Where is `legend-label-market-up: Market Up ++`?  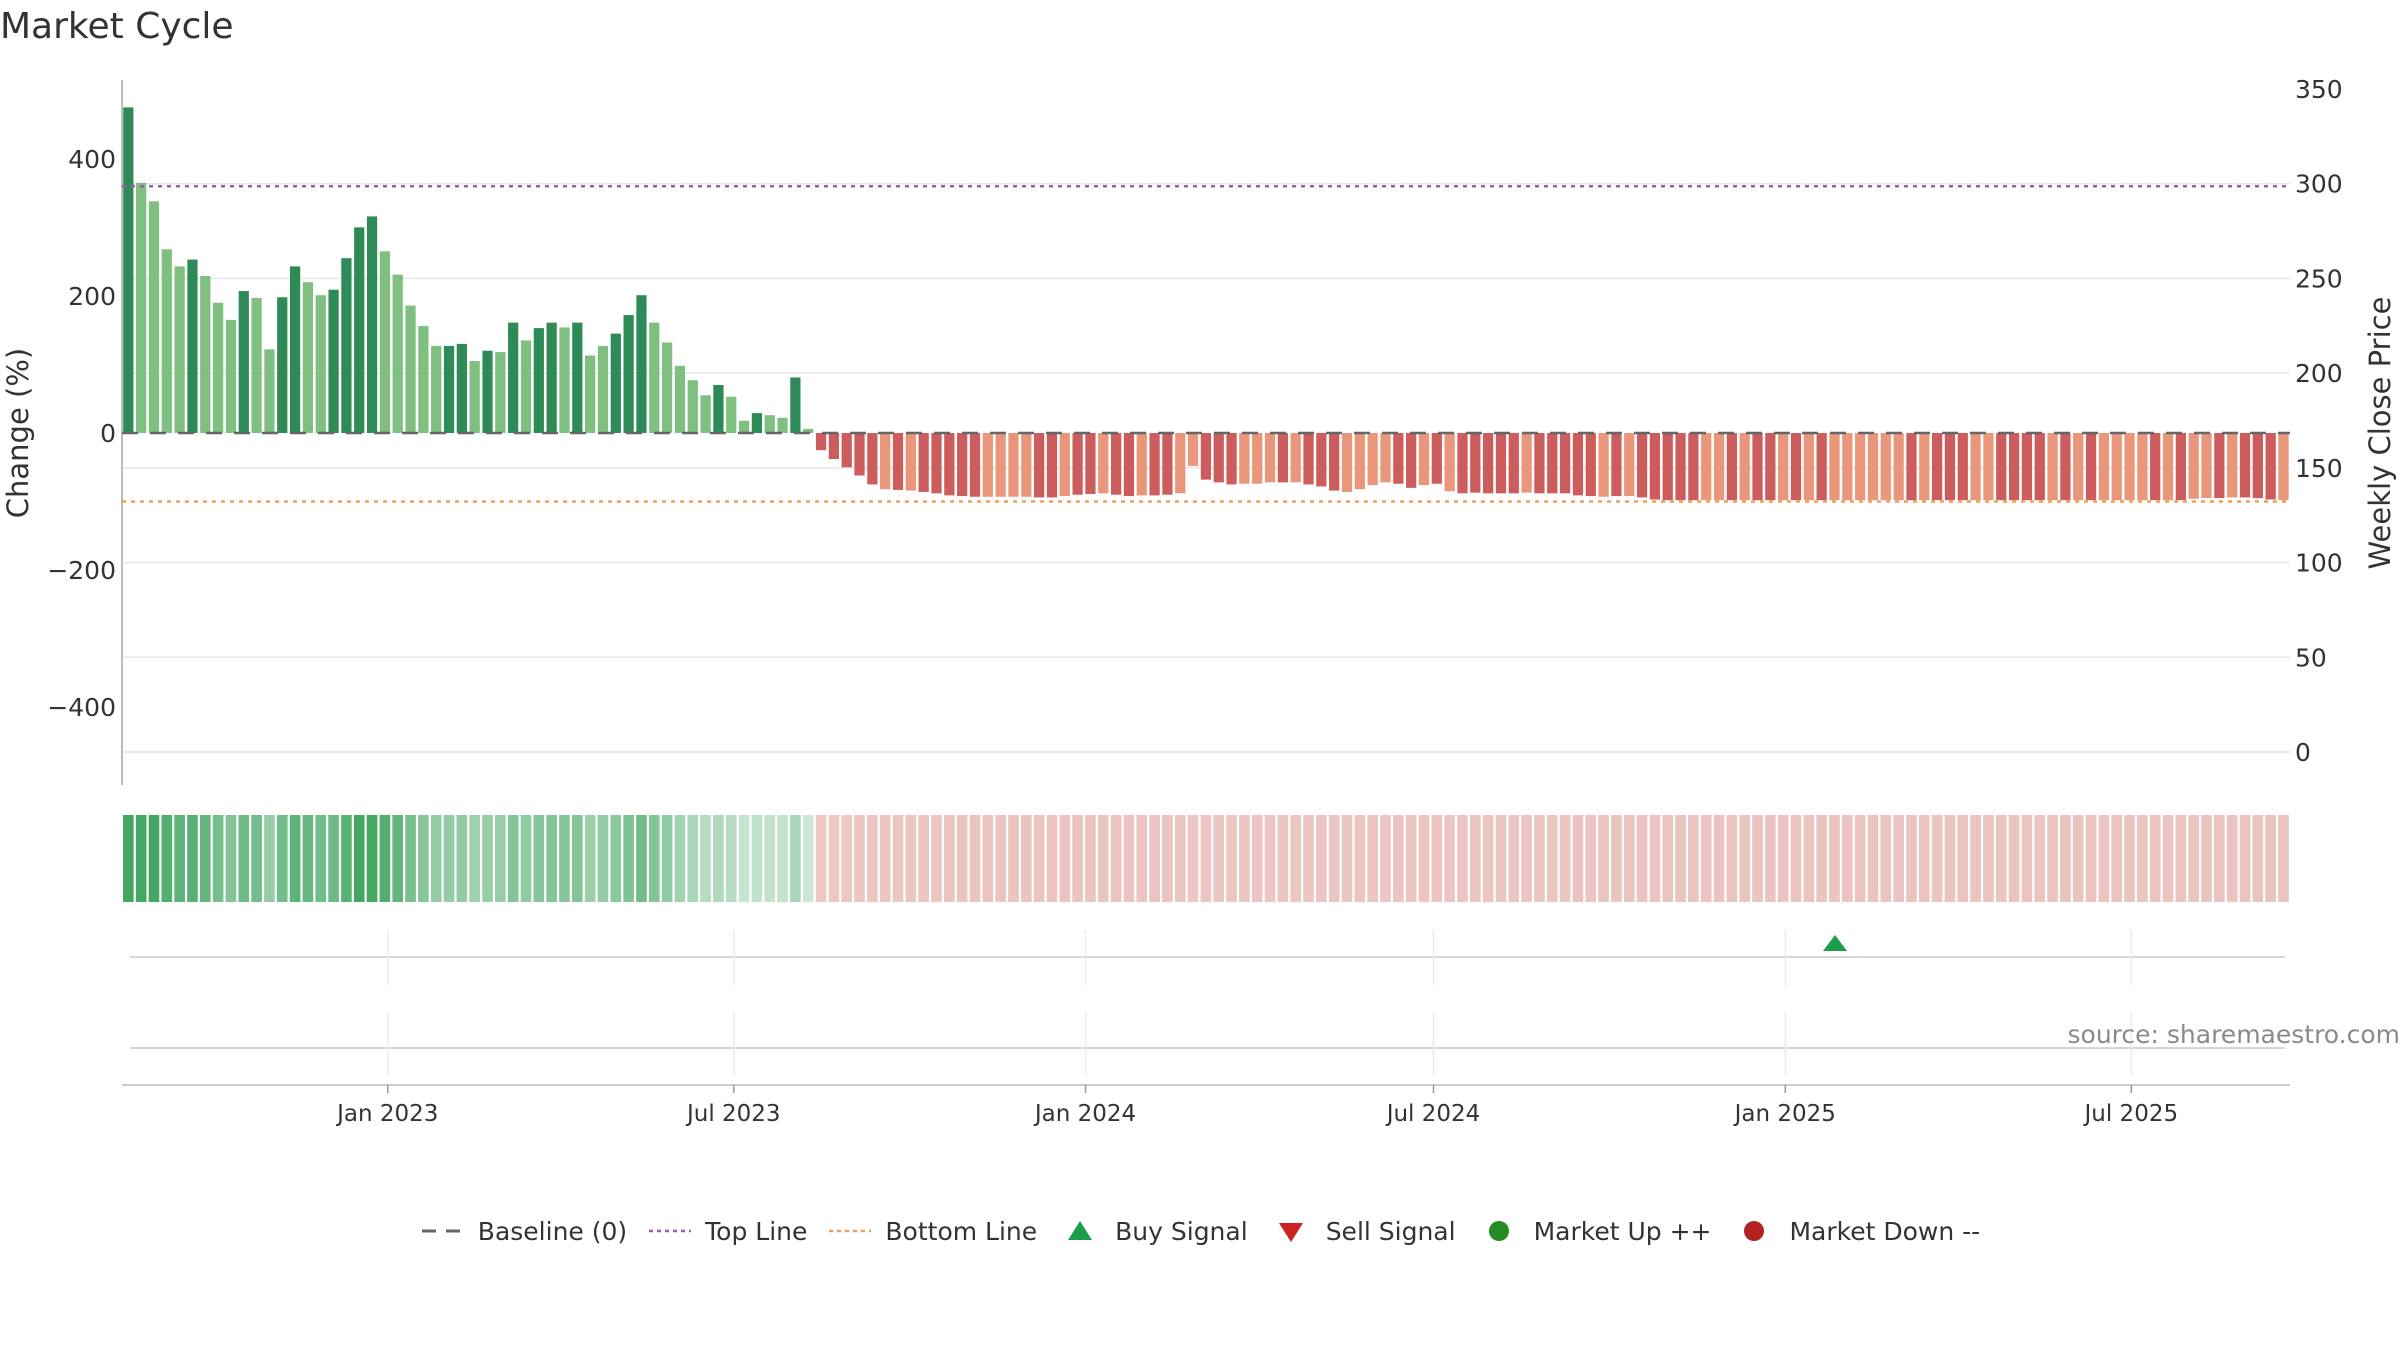
legend-label-market-up: Market Up ++ is located at coordinates (1622, 1231).